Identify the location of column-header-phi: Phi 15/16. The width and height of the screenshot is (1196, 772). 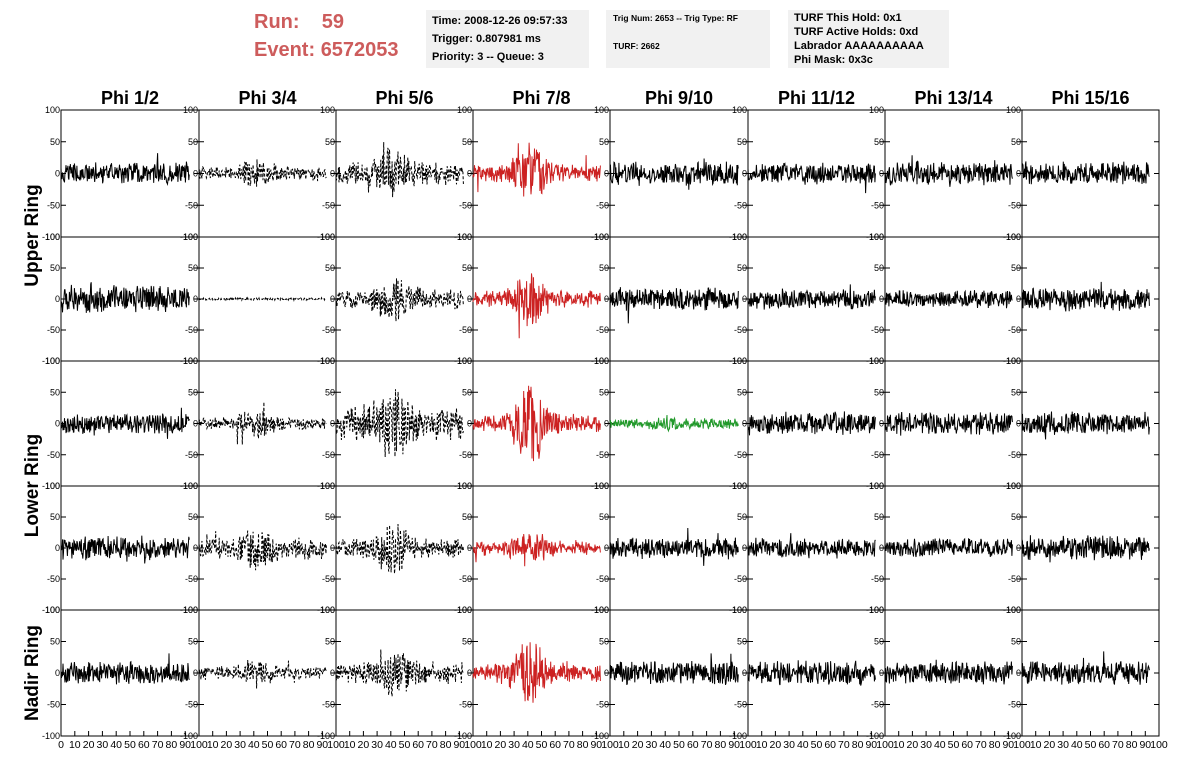
(1090, 98).